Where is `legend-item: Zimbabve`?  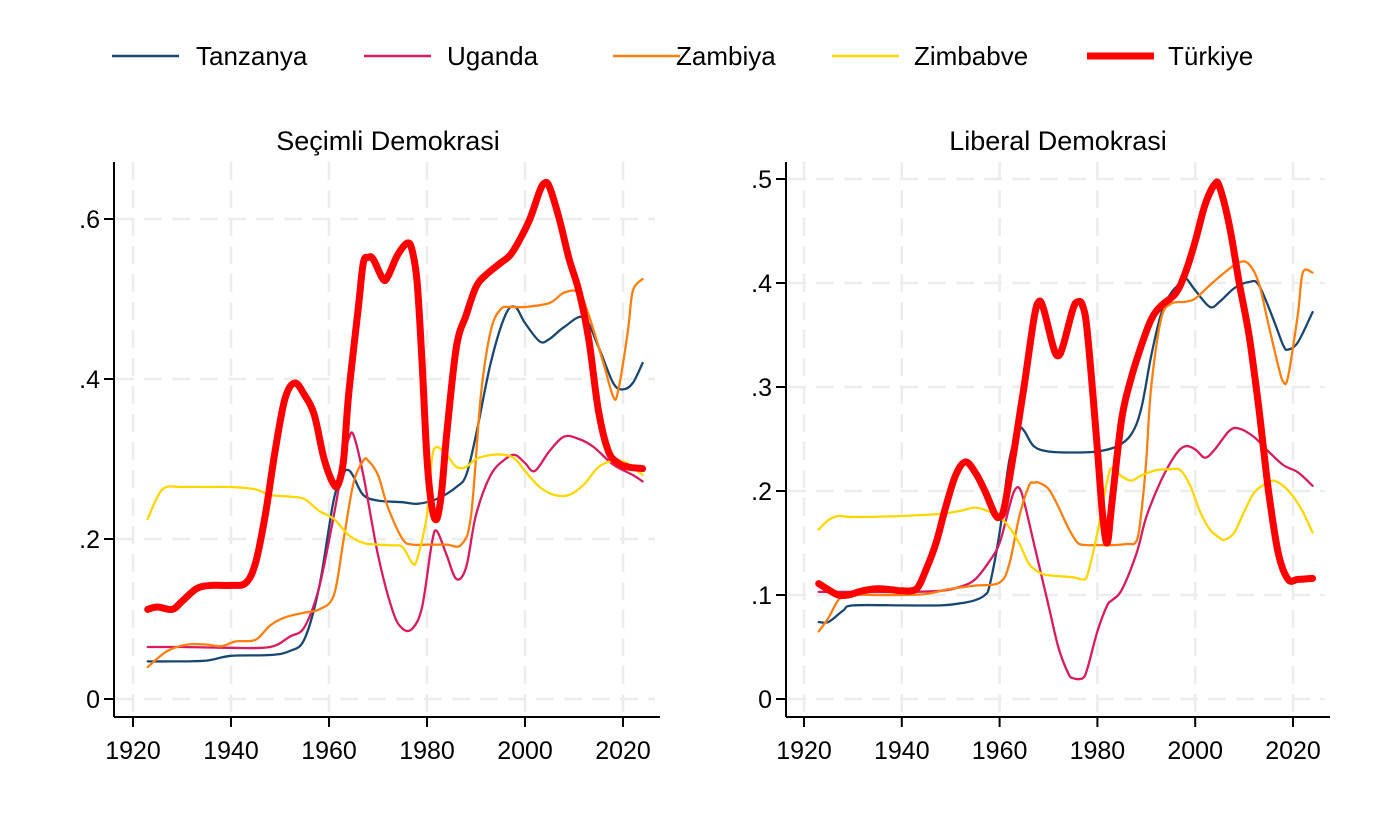 legend-item: Zimbabve is located at coordinates (930, 56).